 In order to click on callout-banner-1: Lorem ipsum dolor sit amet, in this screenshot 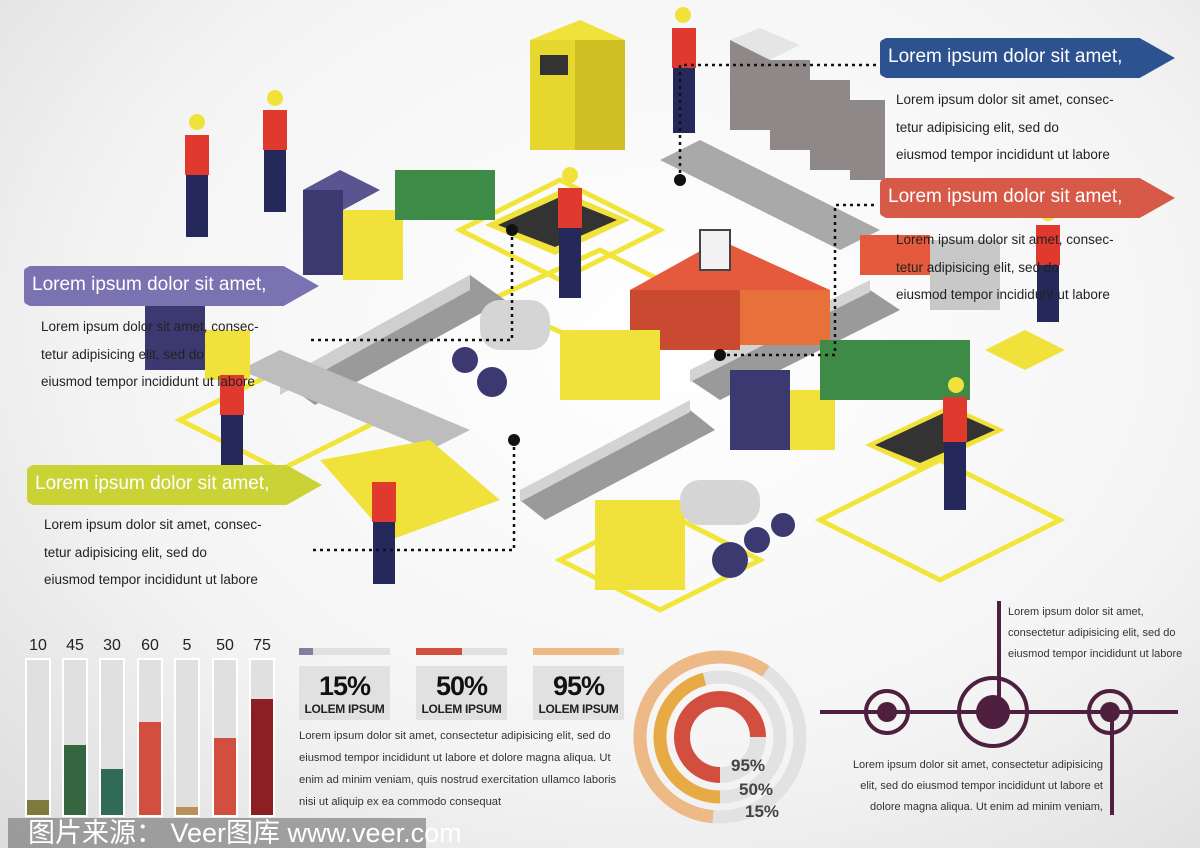, I will do `click(1027, 58)`.